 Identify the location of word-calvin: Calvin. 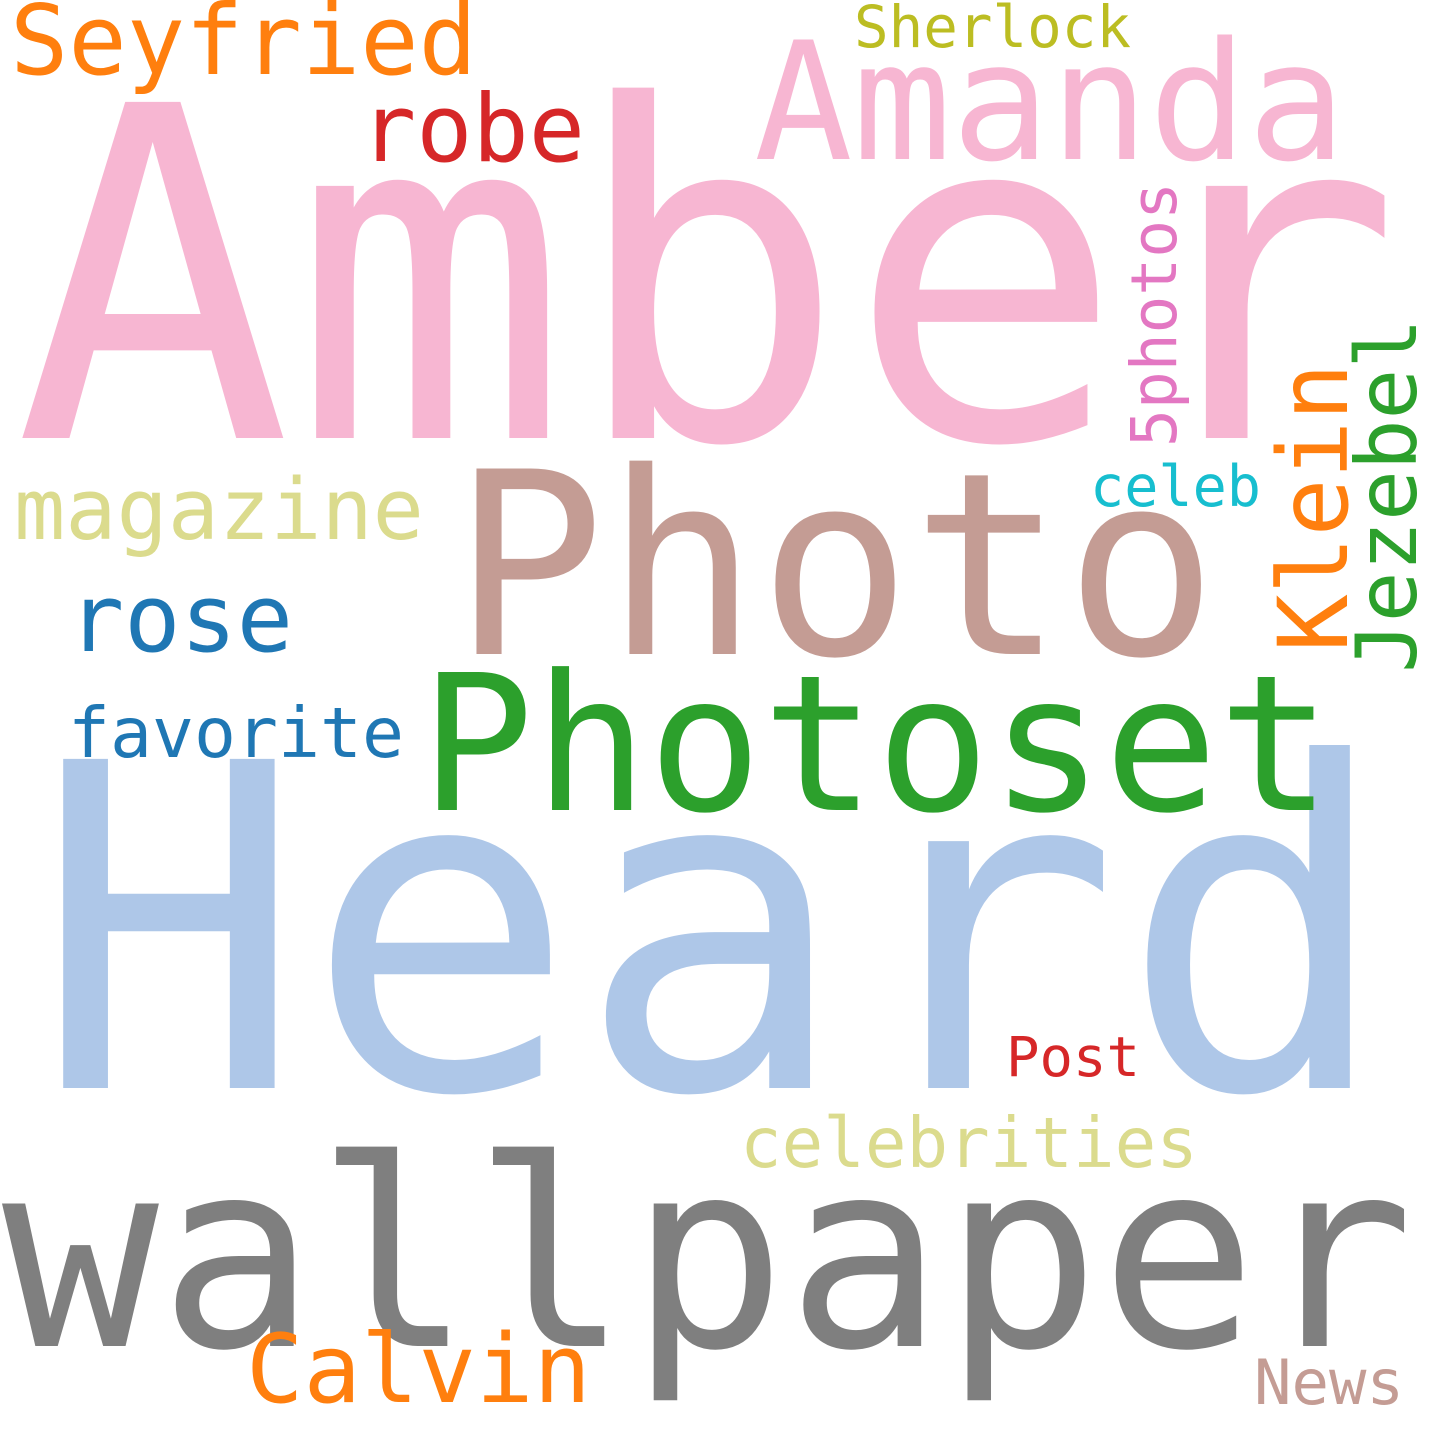
(418, 1369).